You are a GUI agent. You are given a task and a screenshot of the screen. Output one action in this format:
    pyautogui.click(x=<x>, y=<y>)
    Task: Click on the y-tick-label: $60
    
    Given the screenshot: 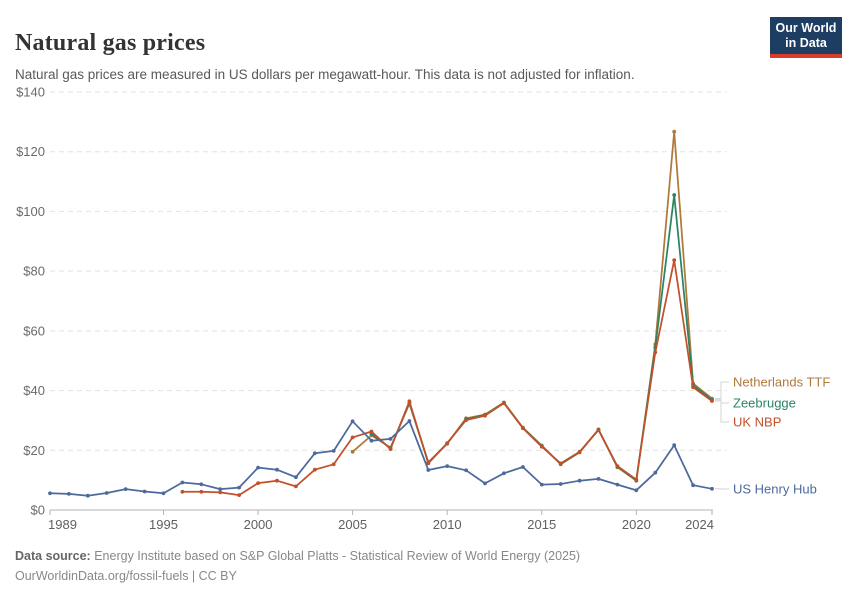 What is the action you would take?
    pyautogui.click(x=34, y=330)
    